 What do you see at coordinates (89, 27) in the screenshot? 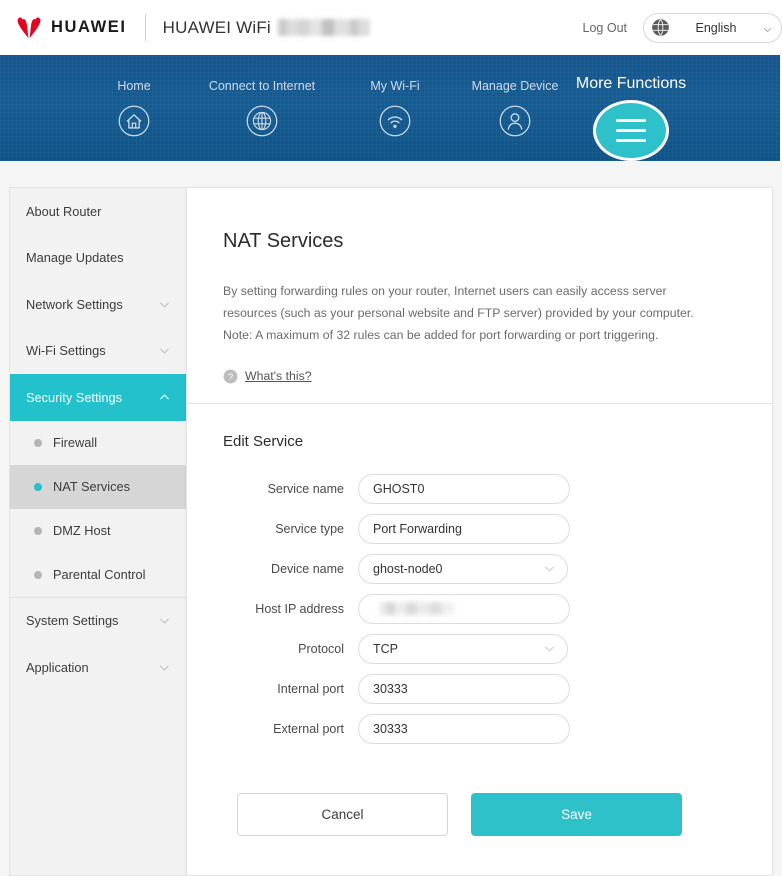
I see `brand-name: HUAWEI` at bounding box center [89, 27].